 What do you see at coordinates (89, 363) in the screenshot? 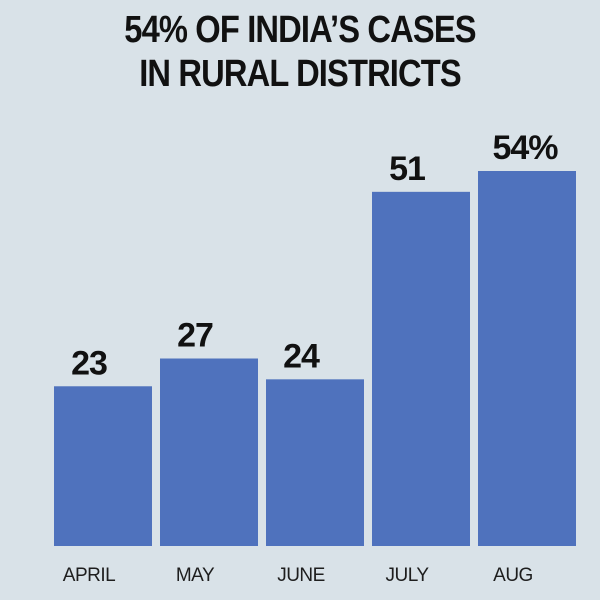
I see `value-label-april: 23` at bounding box center [89, 363].